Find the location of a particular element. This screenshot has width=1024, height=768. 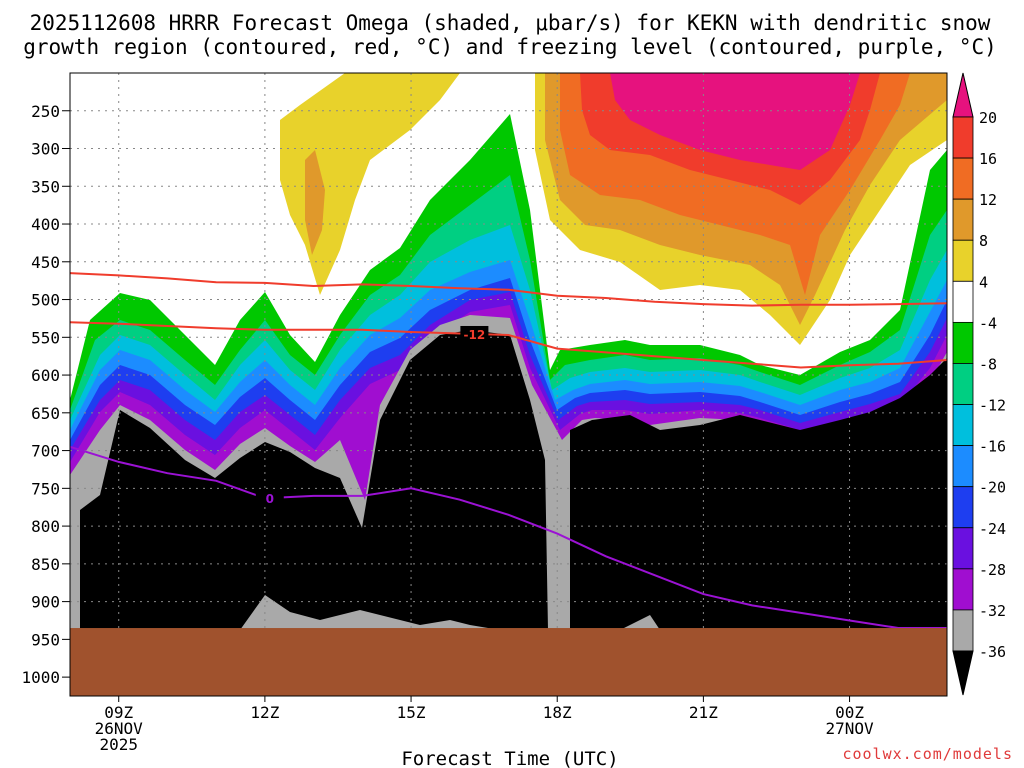

colorbar-label: -36 is located at coordinates (992, 652).